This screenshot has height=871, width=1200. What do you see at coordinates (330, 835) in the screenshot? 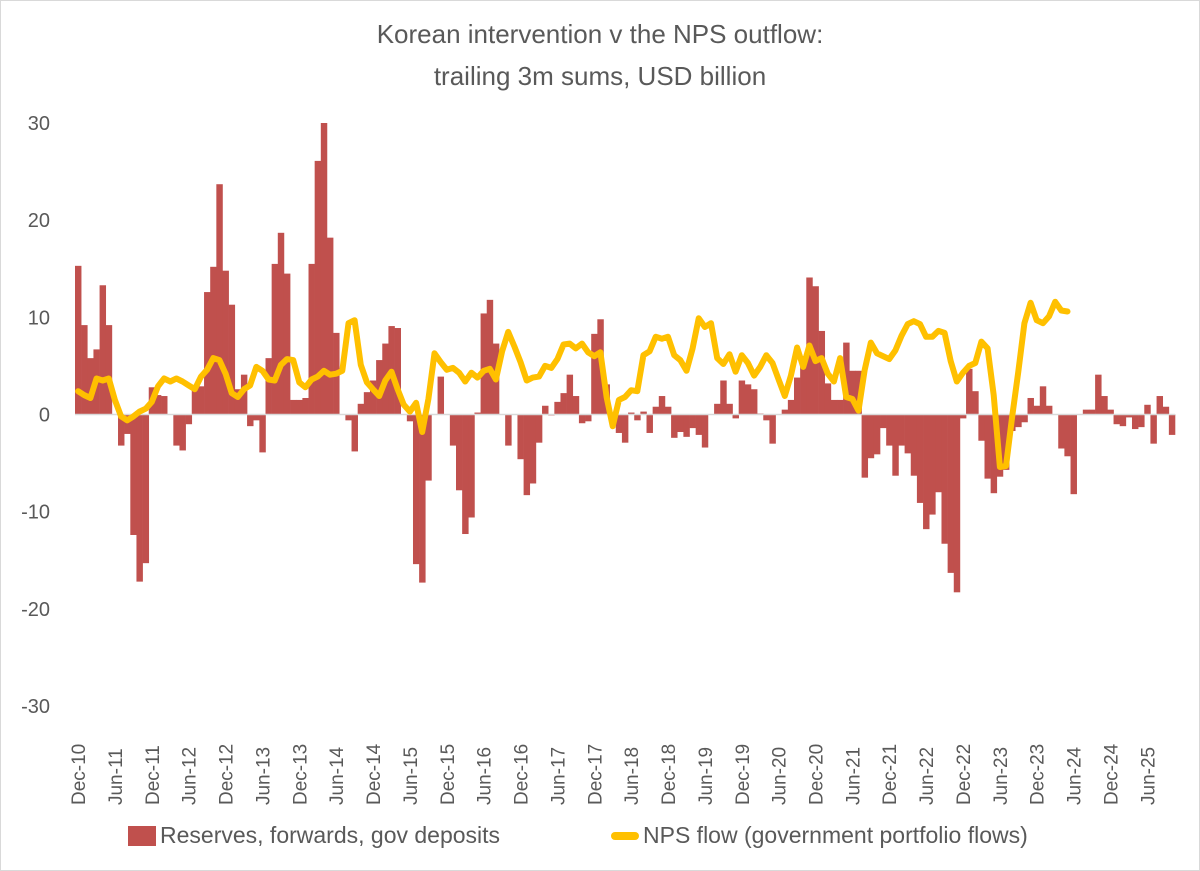
I see `legend-label-reserves: Reserves, forwards, gov deposits` at bounding box center [330, 835].